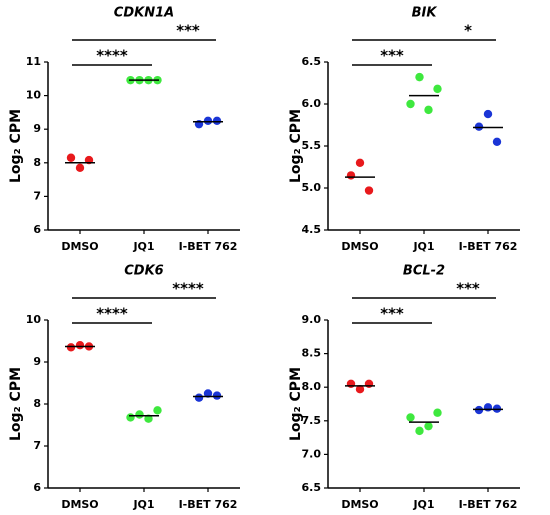 The image size is (550, 515). What do you see at coordinates (33, 61) in the screenshot?
I see `y-tick-label: 11` at bounding box center [33, 61].